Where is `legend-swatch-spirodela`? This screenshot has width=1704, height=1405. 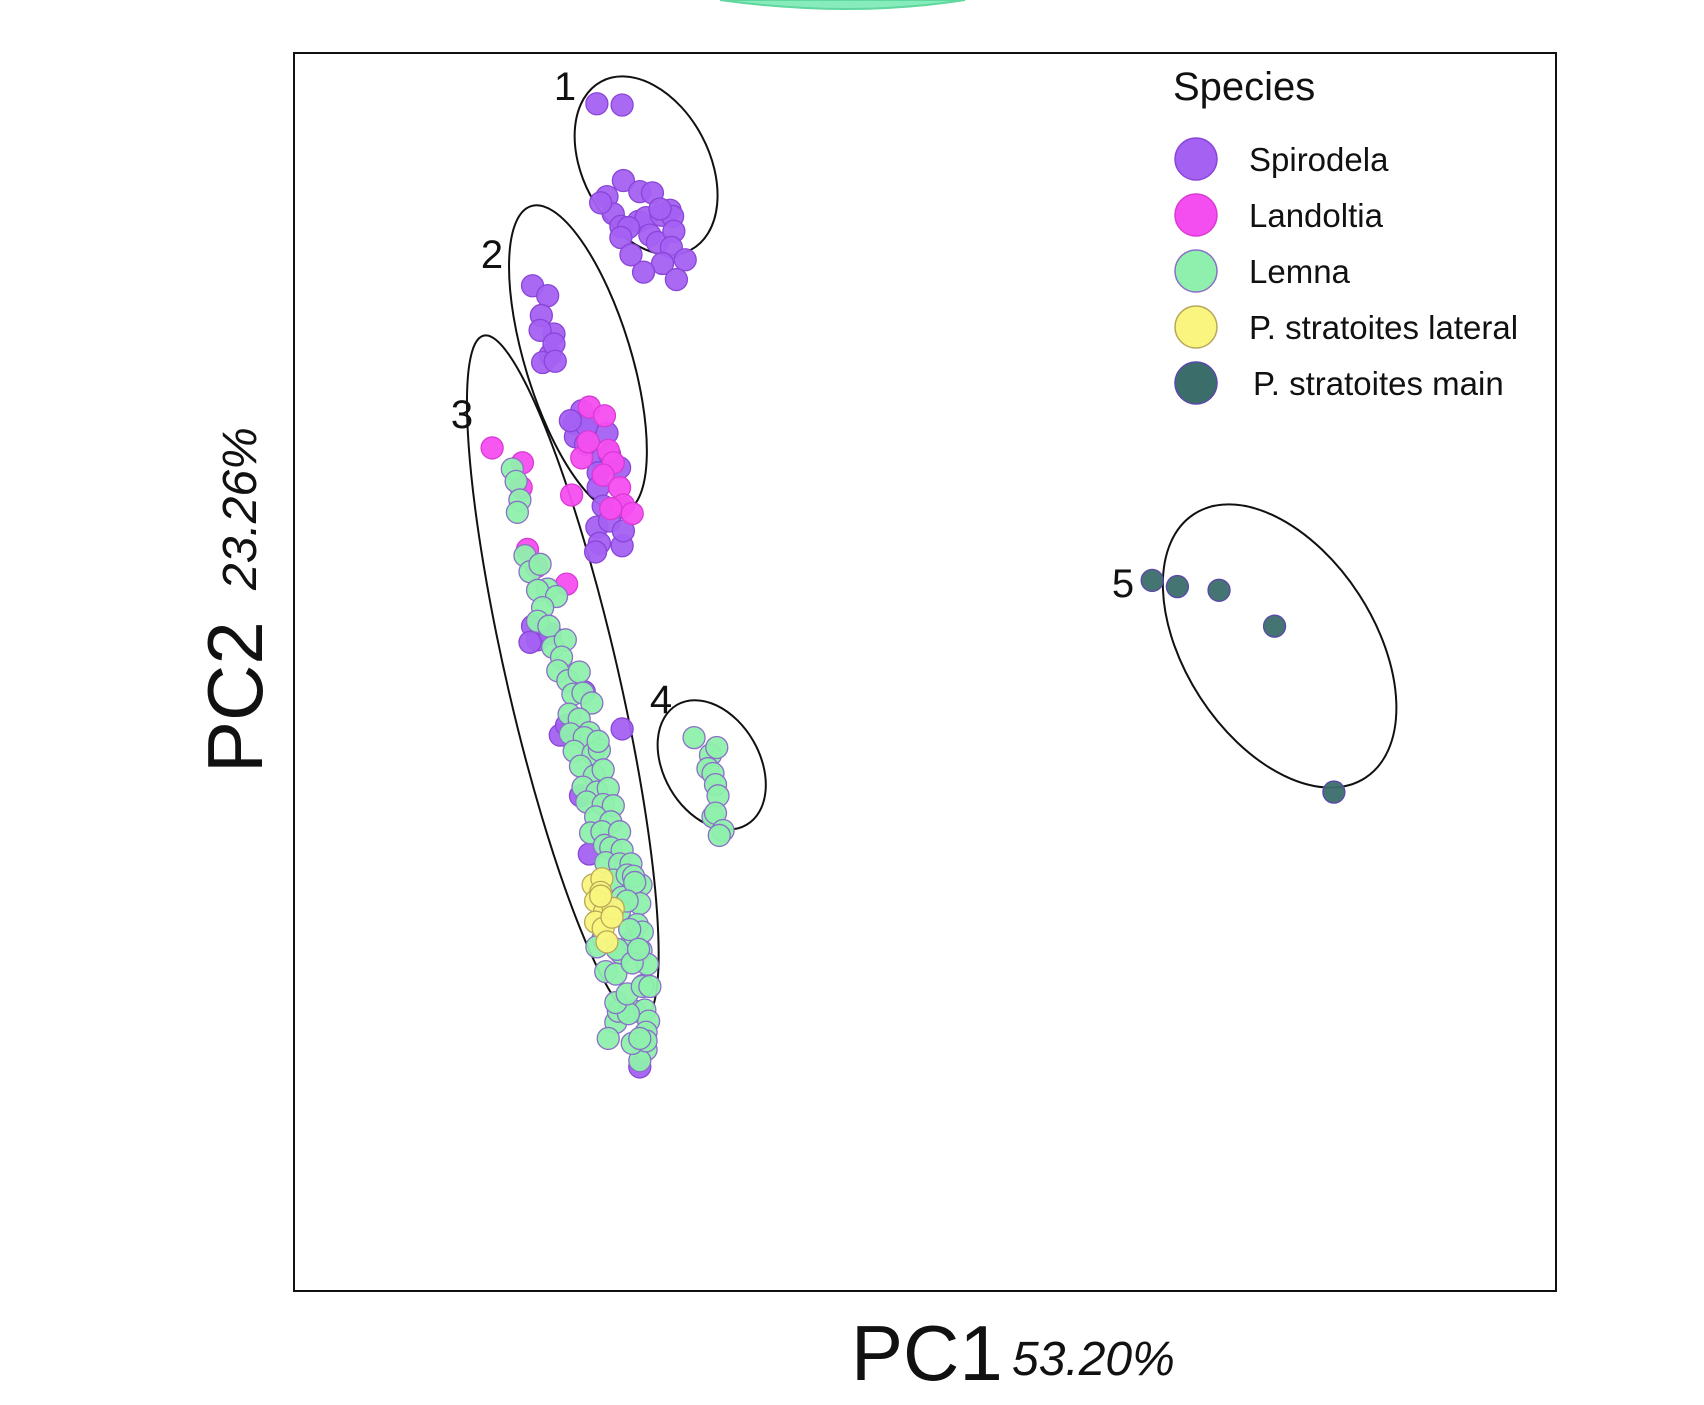 legend-swatch-spirodela is located at coordinates (1196, 159).